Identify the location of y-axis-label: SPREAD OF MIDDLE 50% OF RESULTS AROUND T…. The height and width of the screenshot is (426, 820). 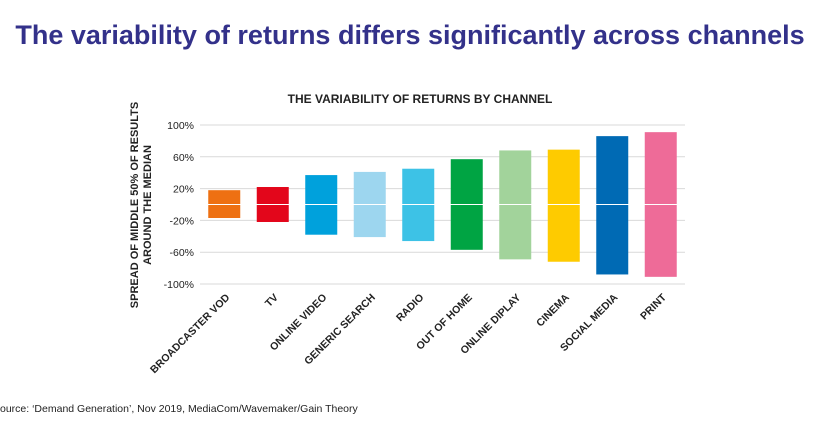
(141, 205).